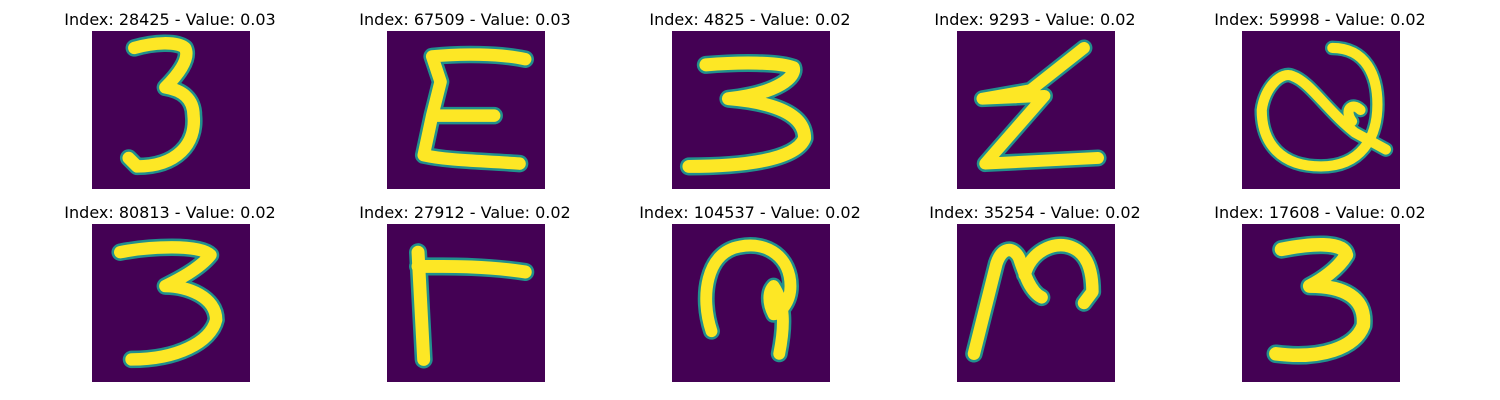  I want to click on panel-5: Index: 59998 - Value: 0.02, so click(1320, 100).